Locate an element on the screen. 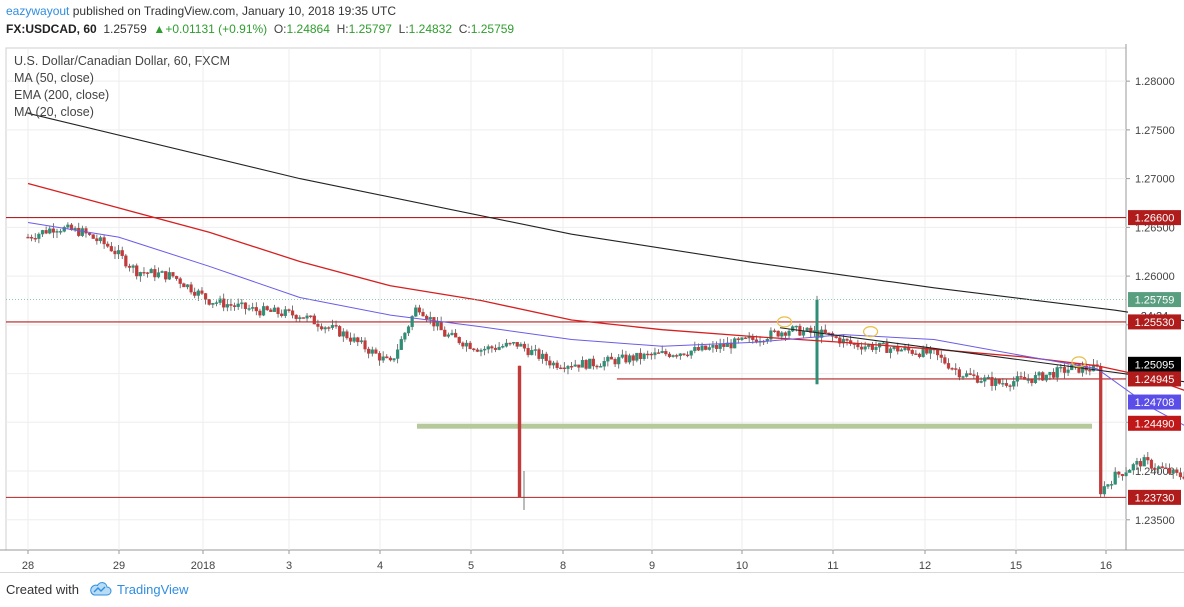  price-badge-label: 1.26600 is located at coordinates (1155, 219).